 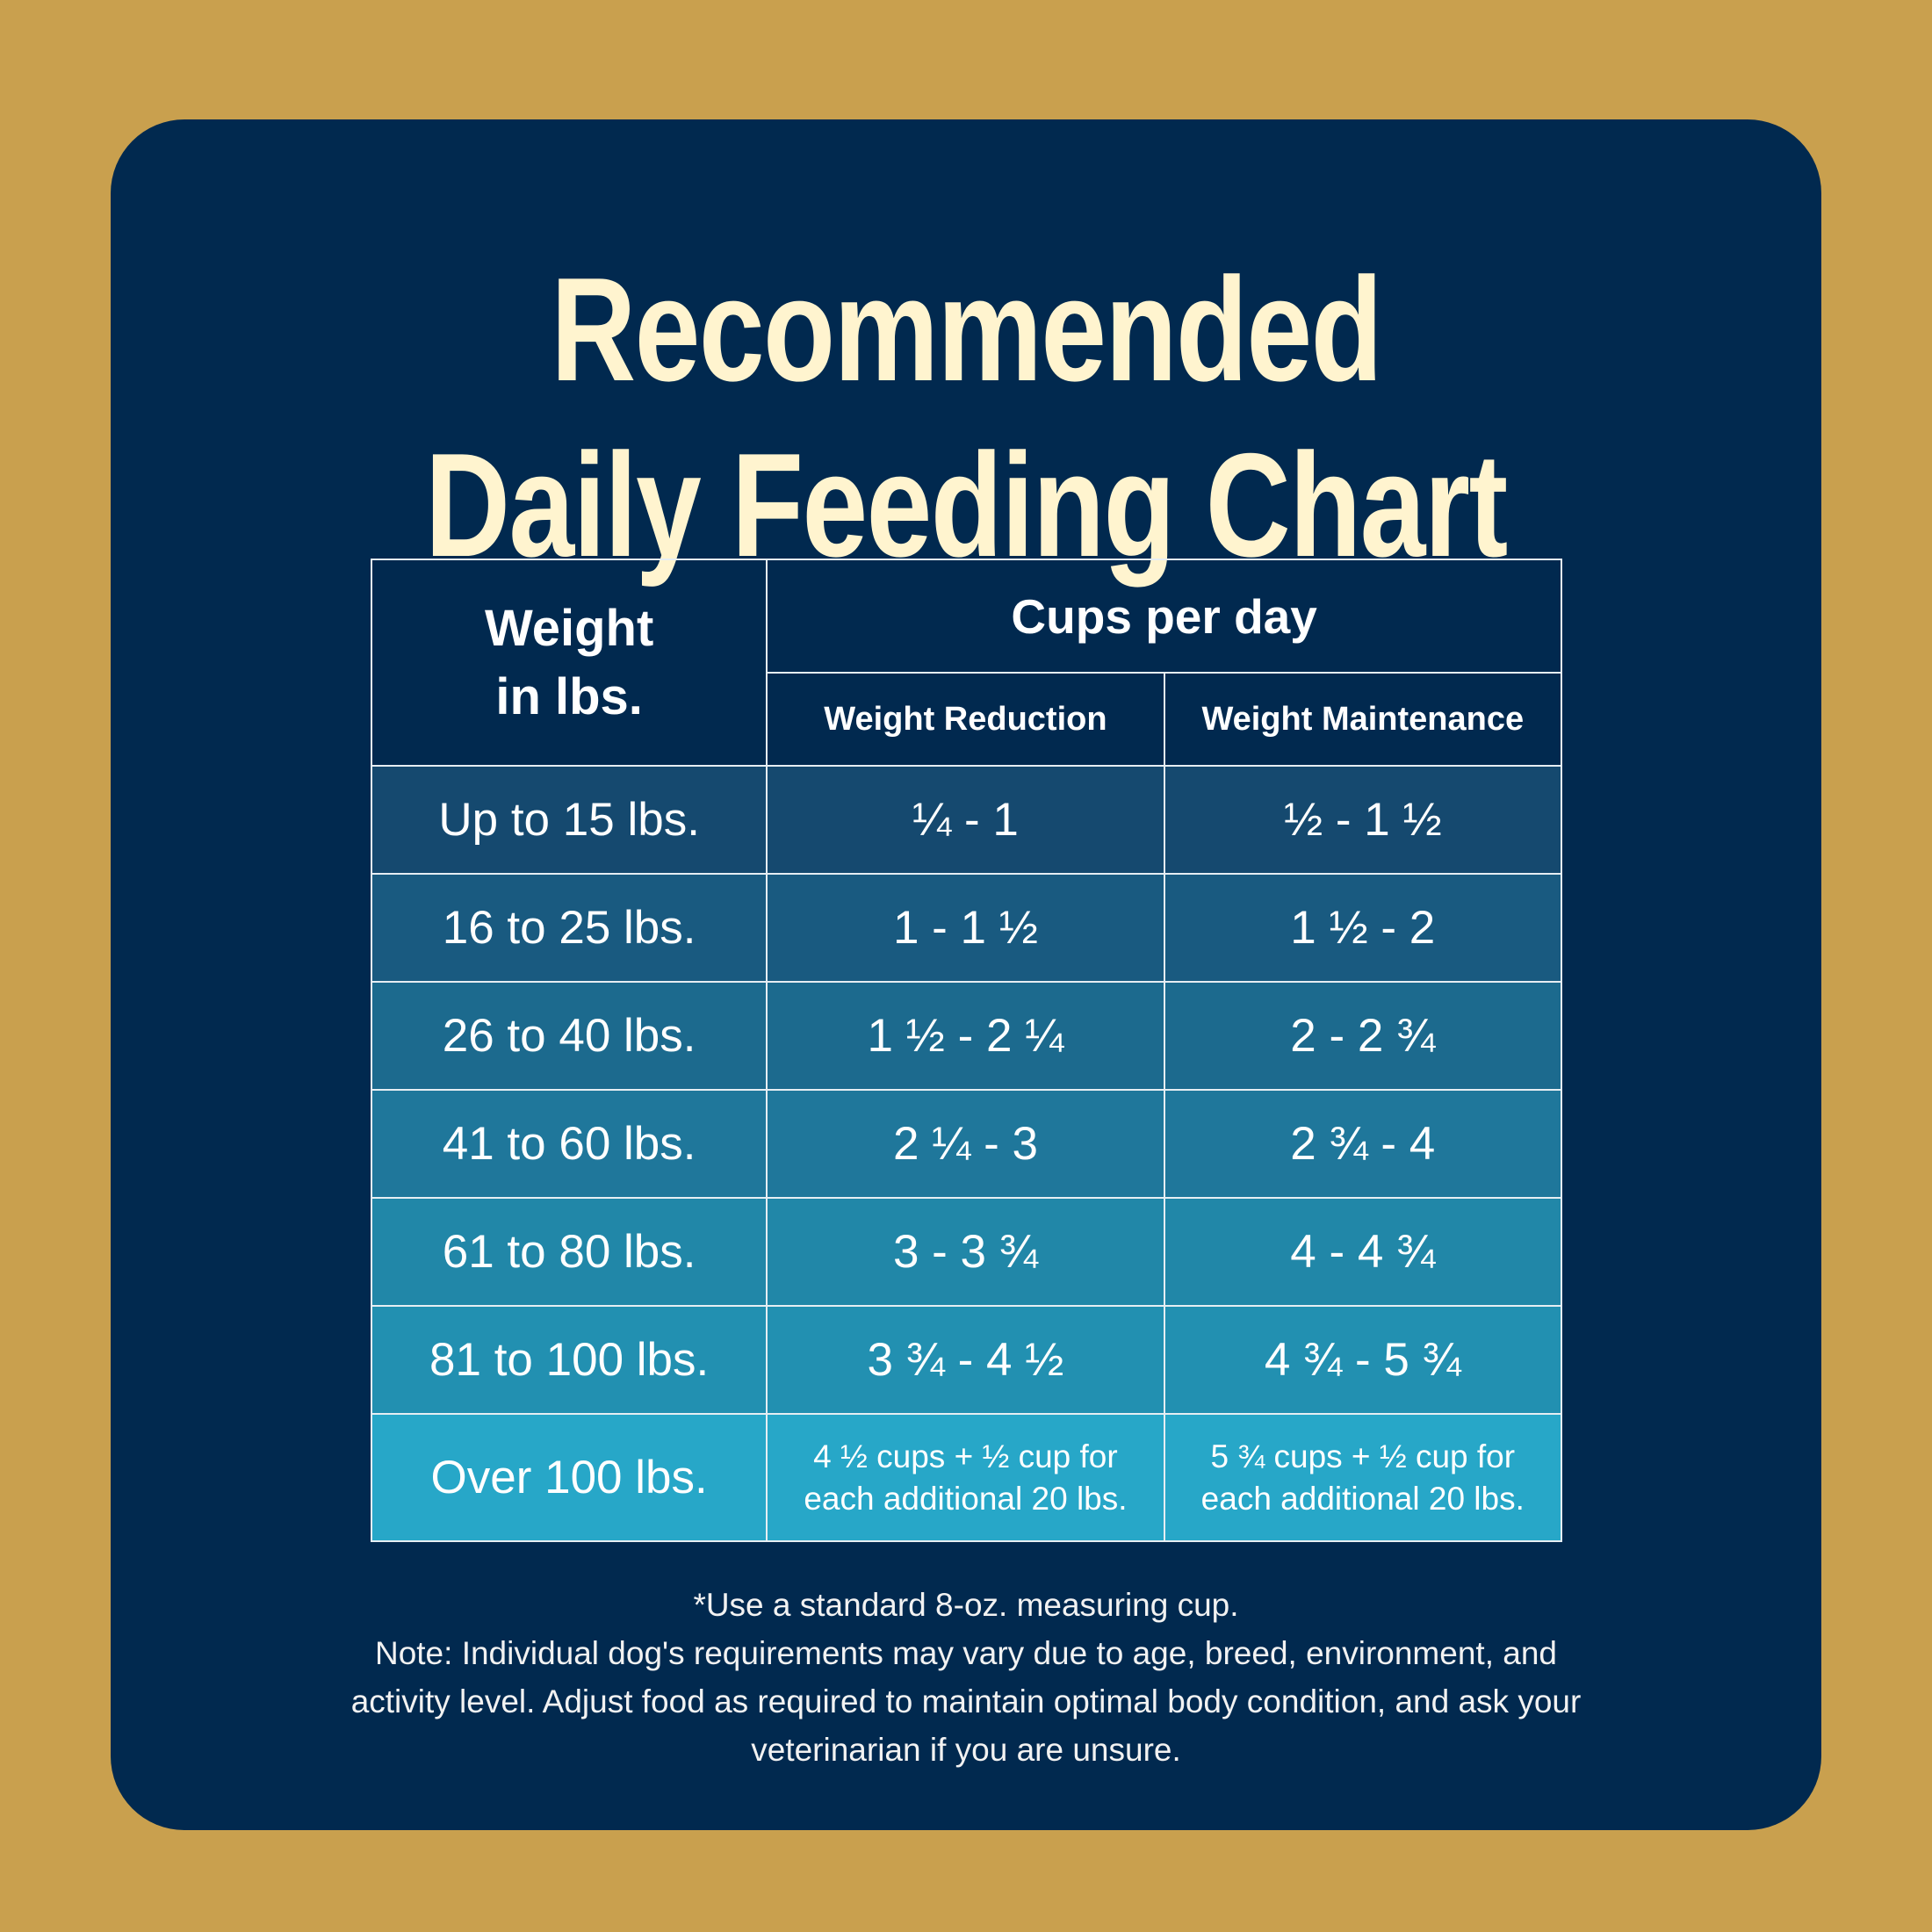 I want to click on weight-header-line: Weight, so click(x=569, y=628).